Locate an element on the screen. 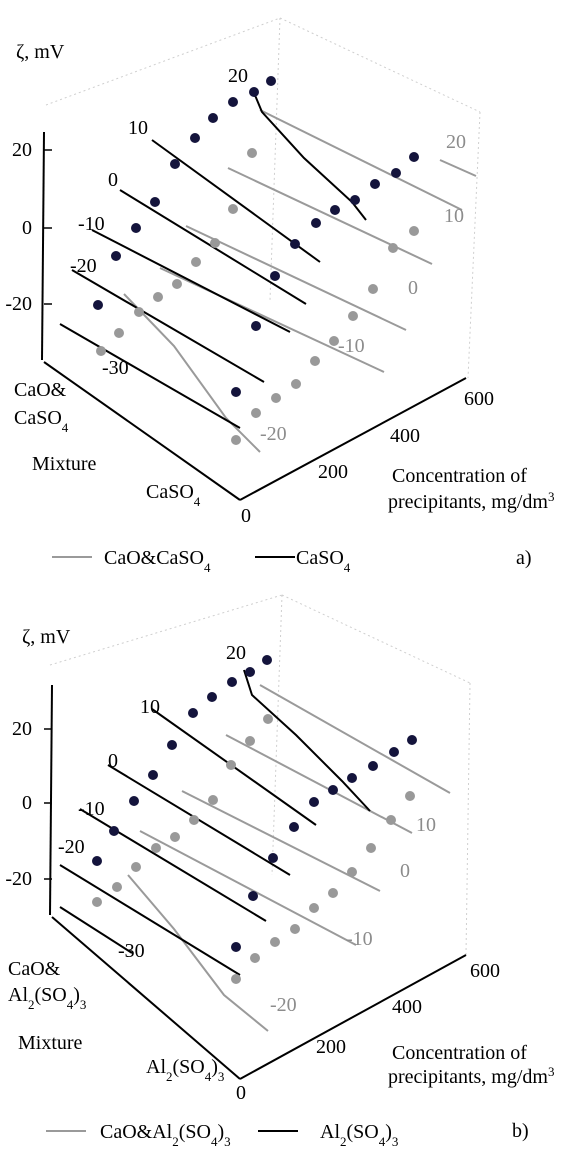  x-category-back-line2: CaSO4 is located at coordinates (41, 421).